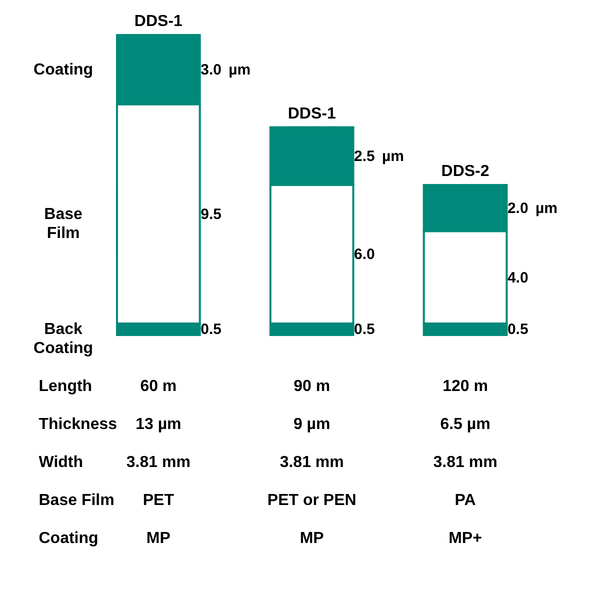 The width and height of the screenshot is (613, 607). Describe the element at coordinates (211, 70) in the screenshot. I see `data-label: 3.0` at that location.